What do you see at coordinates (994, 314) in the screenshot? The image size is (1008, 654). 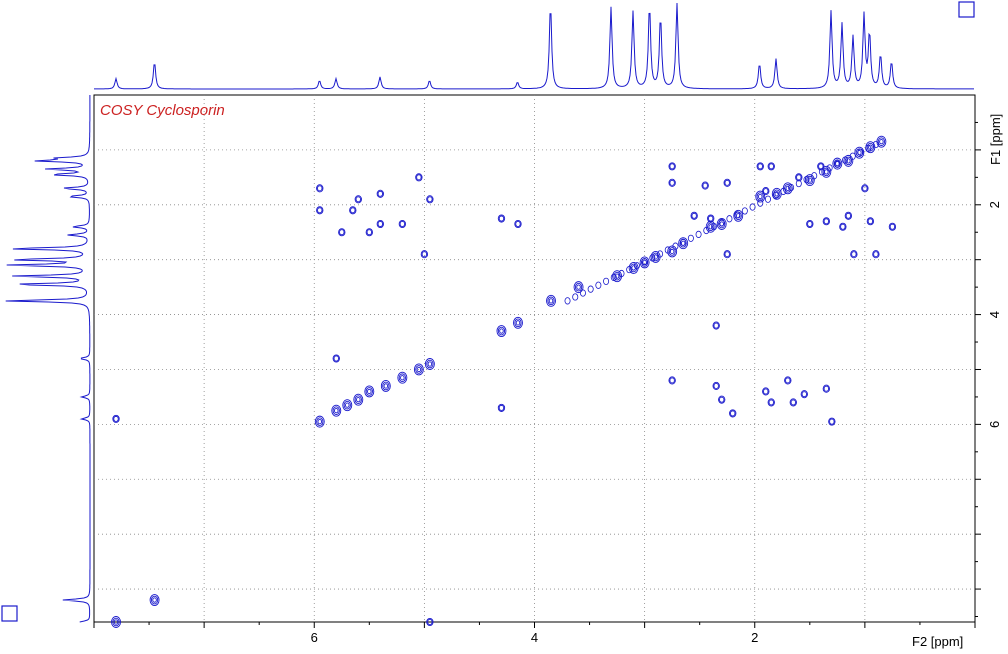 I see `y-tick-label: 4` at bounding box center [994, 314].